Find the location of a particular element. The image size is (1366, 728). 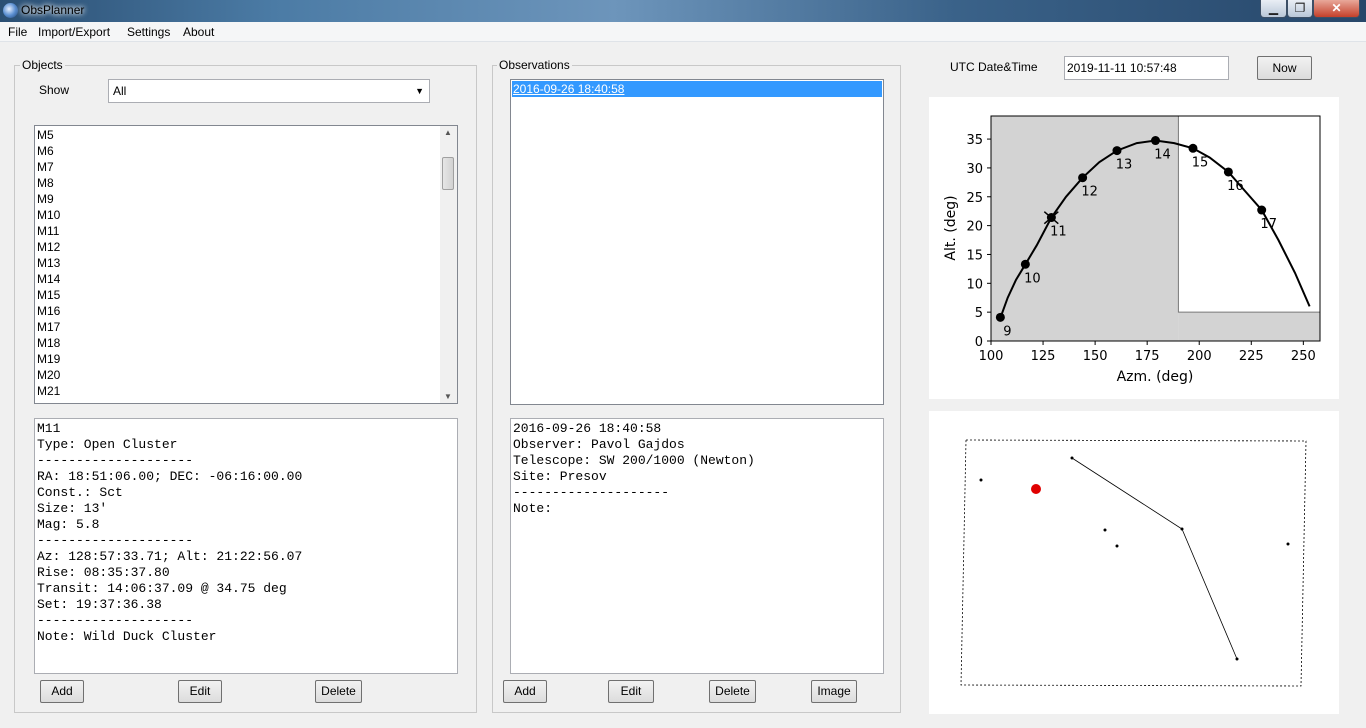

scroll-up-icon: ▲ is located at coordinates (448, 132).